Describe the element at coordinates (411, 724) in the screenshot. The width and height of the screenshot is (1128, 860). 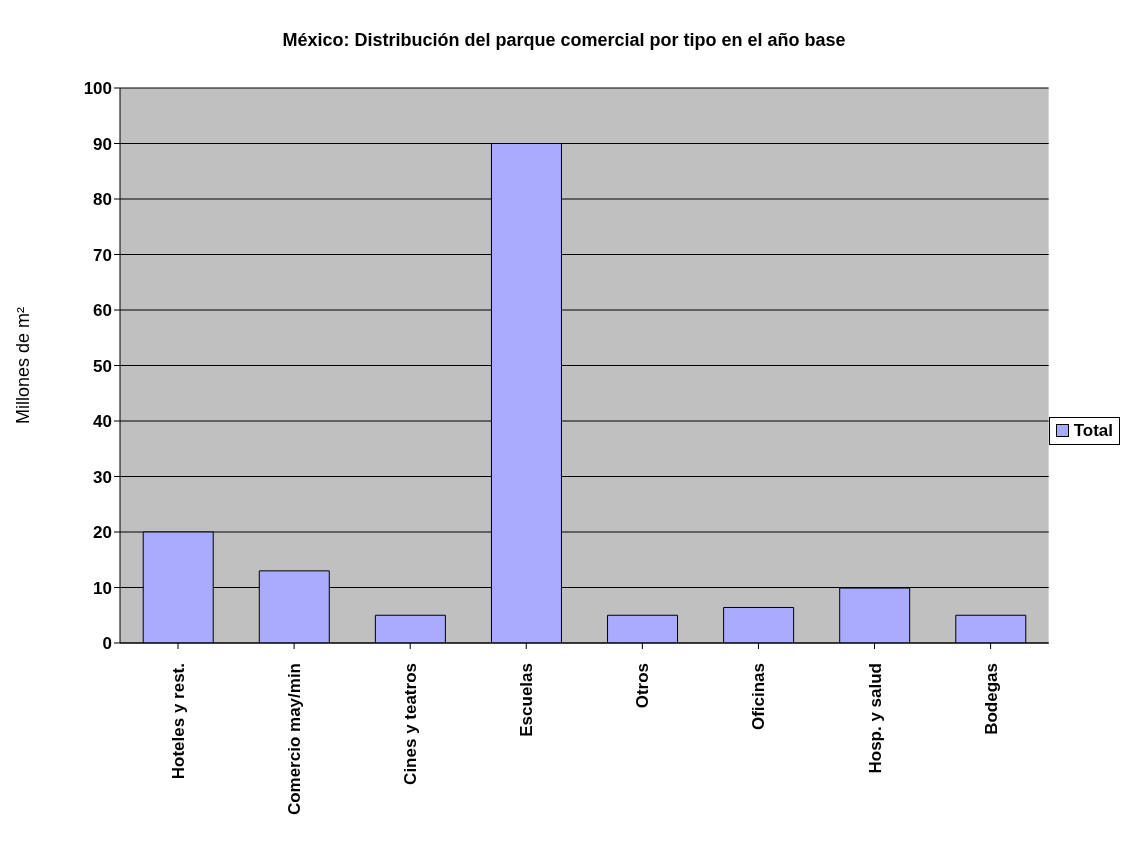
I see `x-tick-label: Cines y teatros` at that location.